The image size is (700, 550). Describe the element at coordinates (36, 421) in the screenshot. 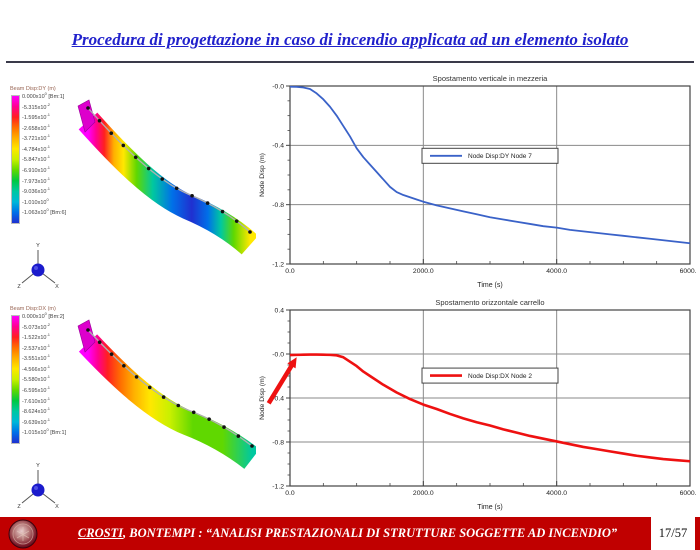

I see `fem-legend-entry: -9.639x10⁻¹` at that location.